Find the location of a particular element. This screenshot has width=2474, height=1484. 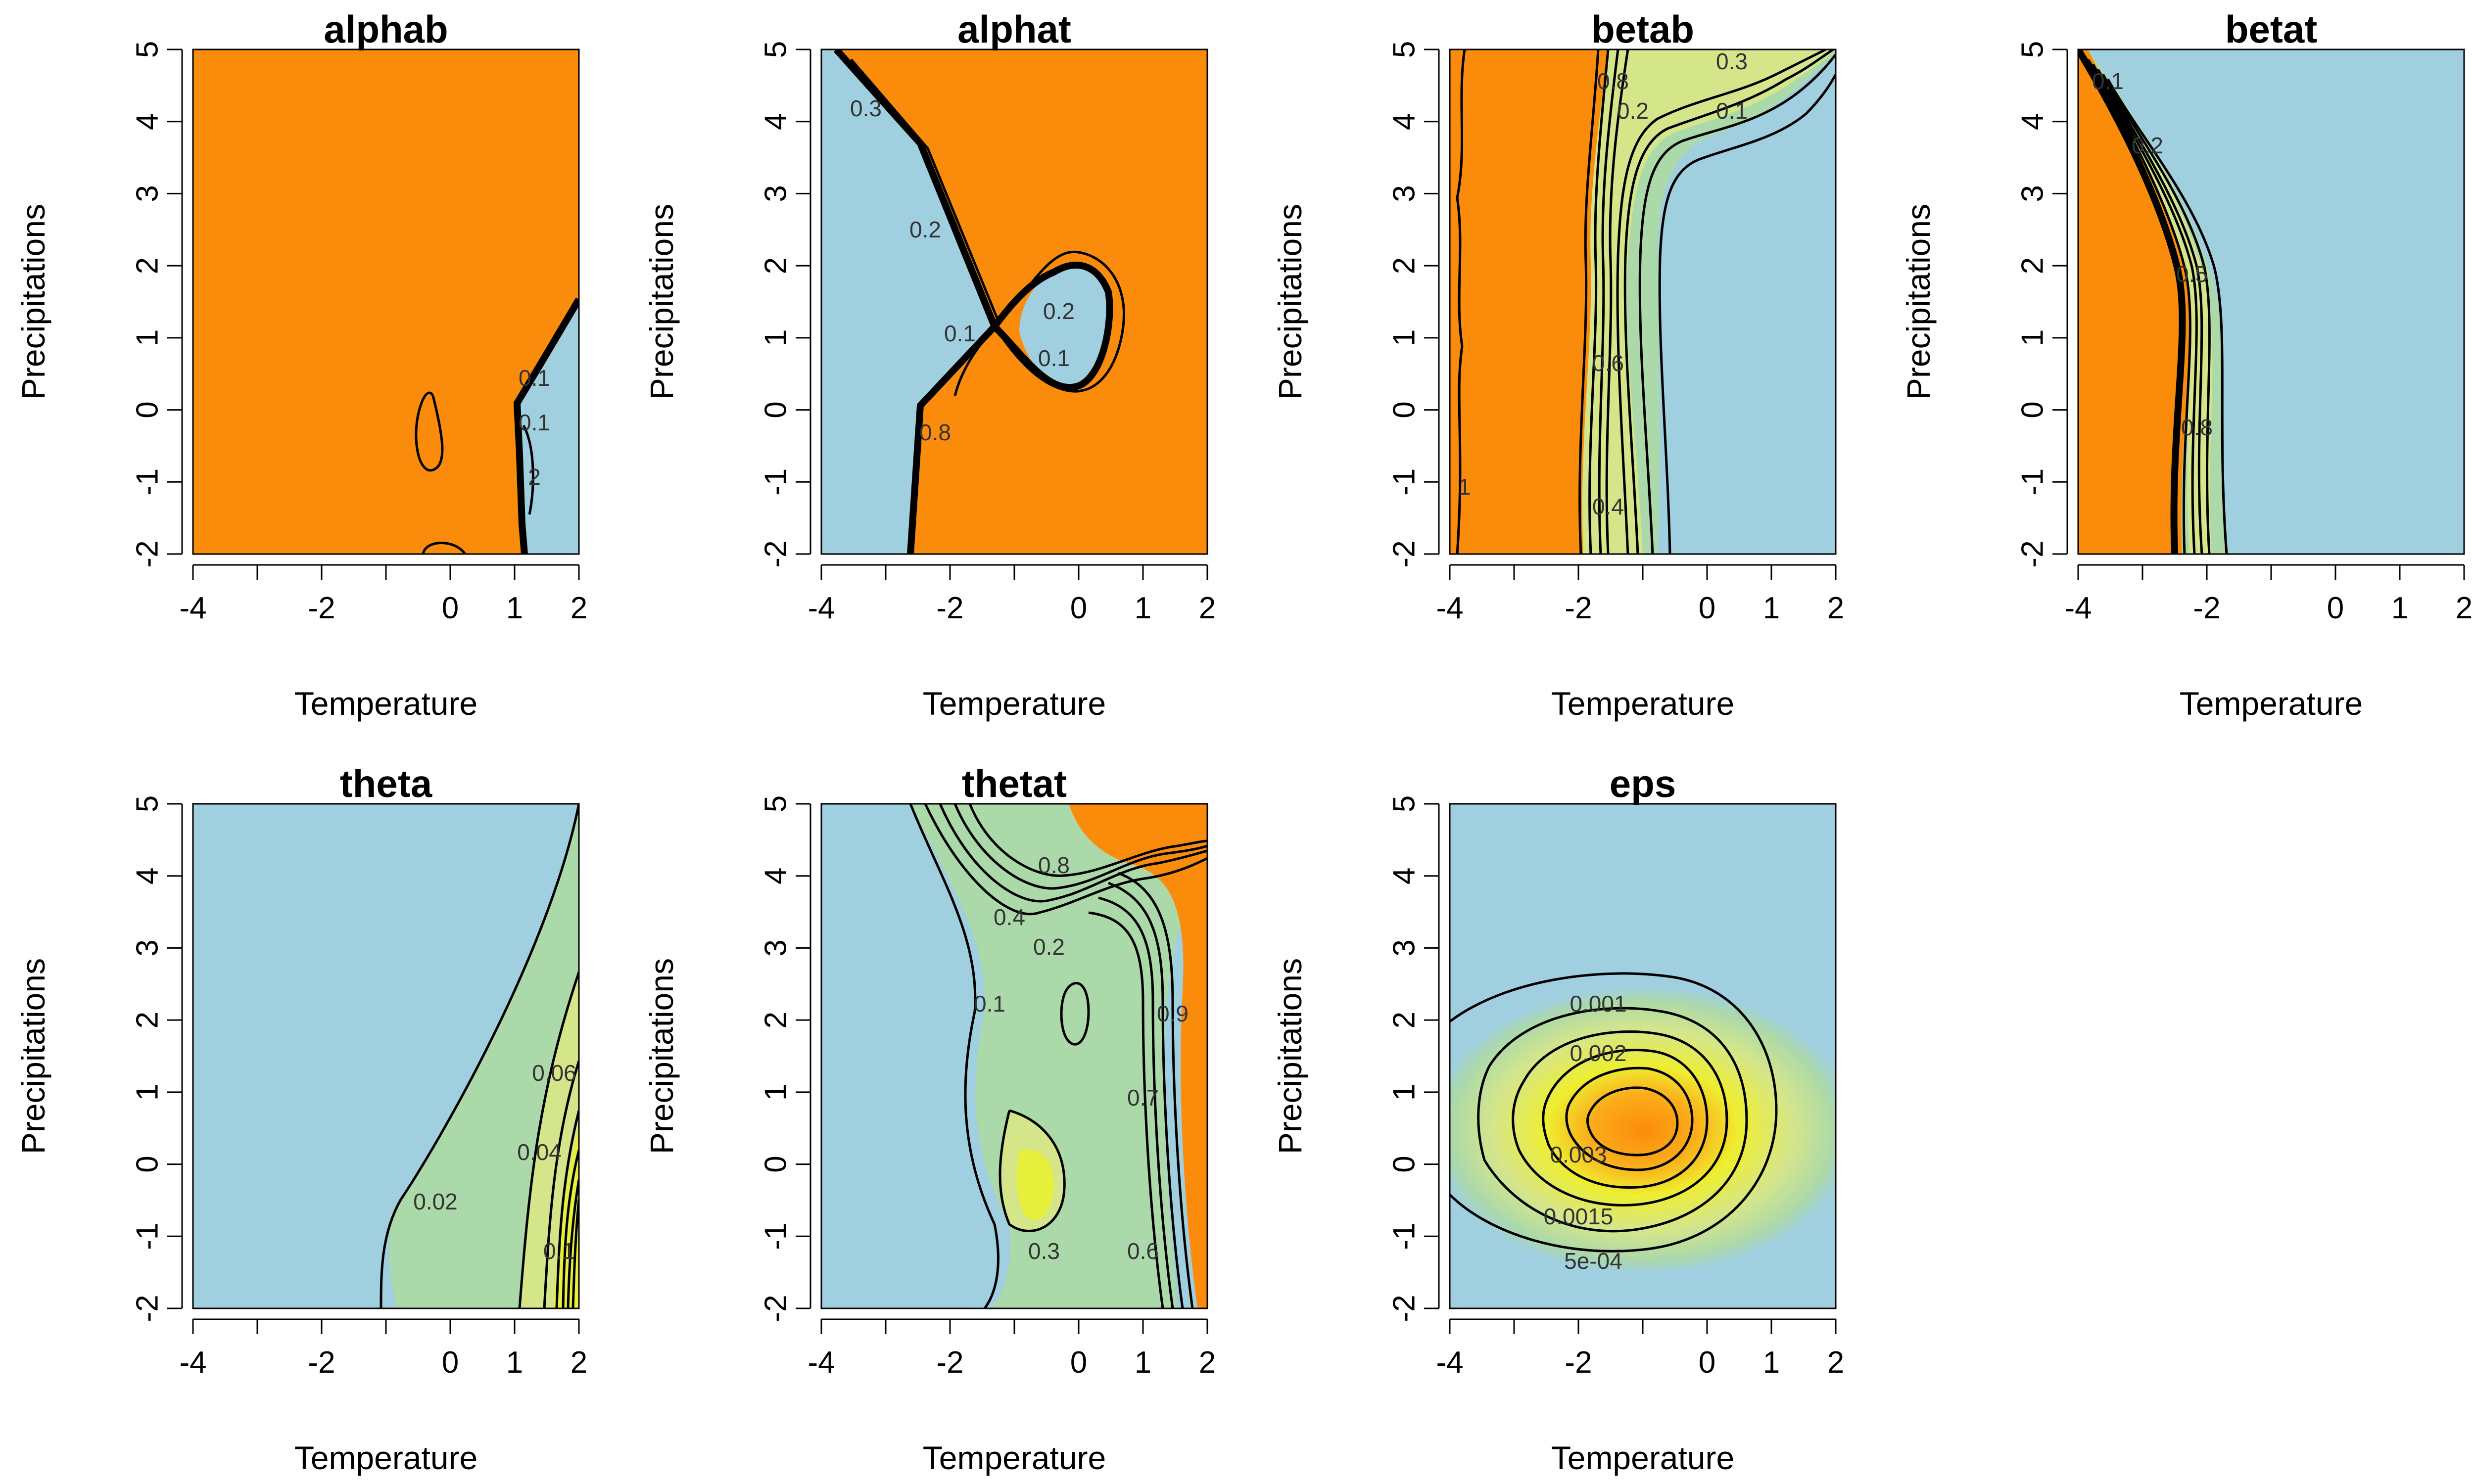

heatmap-area: 0.3 0.2 0.1 0.2 0.1 0.8 is located at coordinates (1014, 301).